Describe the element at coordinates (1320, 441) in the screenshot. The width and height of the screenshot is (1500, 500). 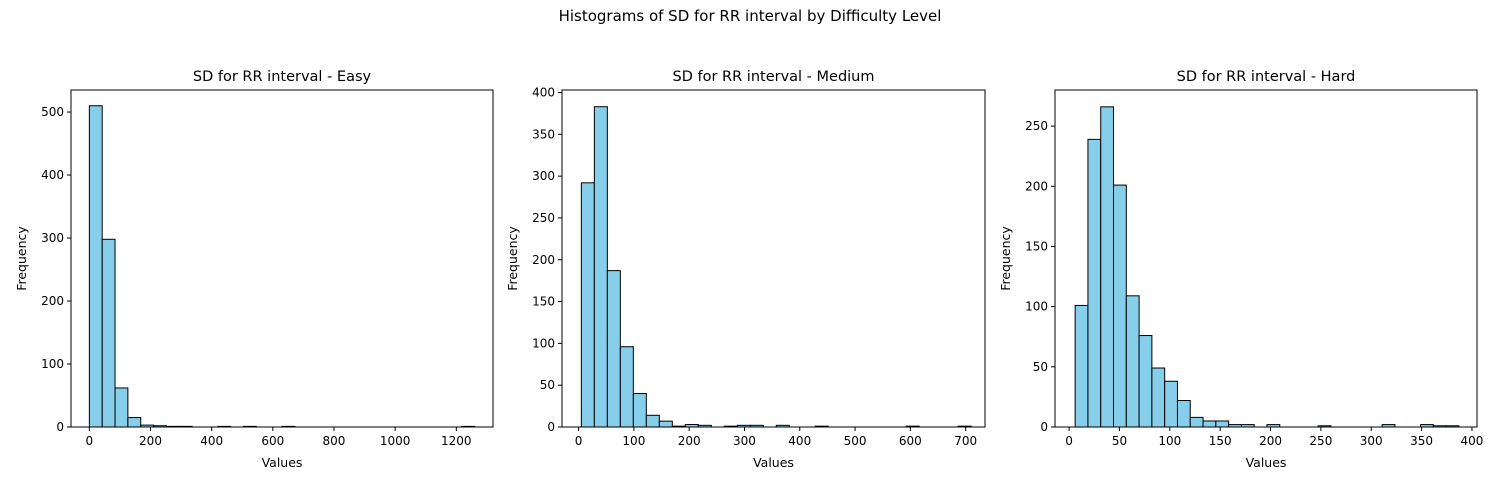
I see `x-tick-label: 250` at that location.